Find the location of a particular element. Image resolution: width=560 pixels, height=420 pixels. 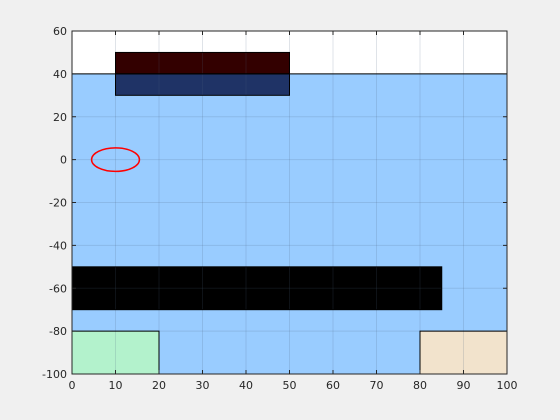

y-tick-label: 60 is located at coordinates (60, 31).